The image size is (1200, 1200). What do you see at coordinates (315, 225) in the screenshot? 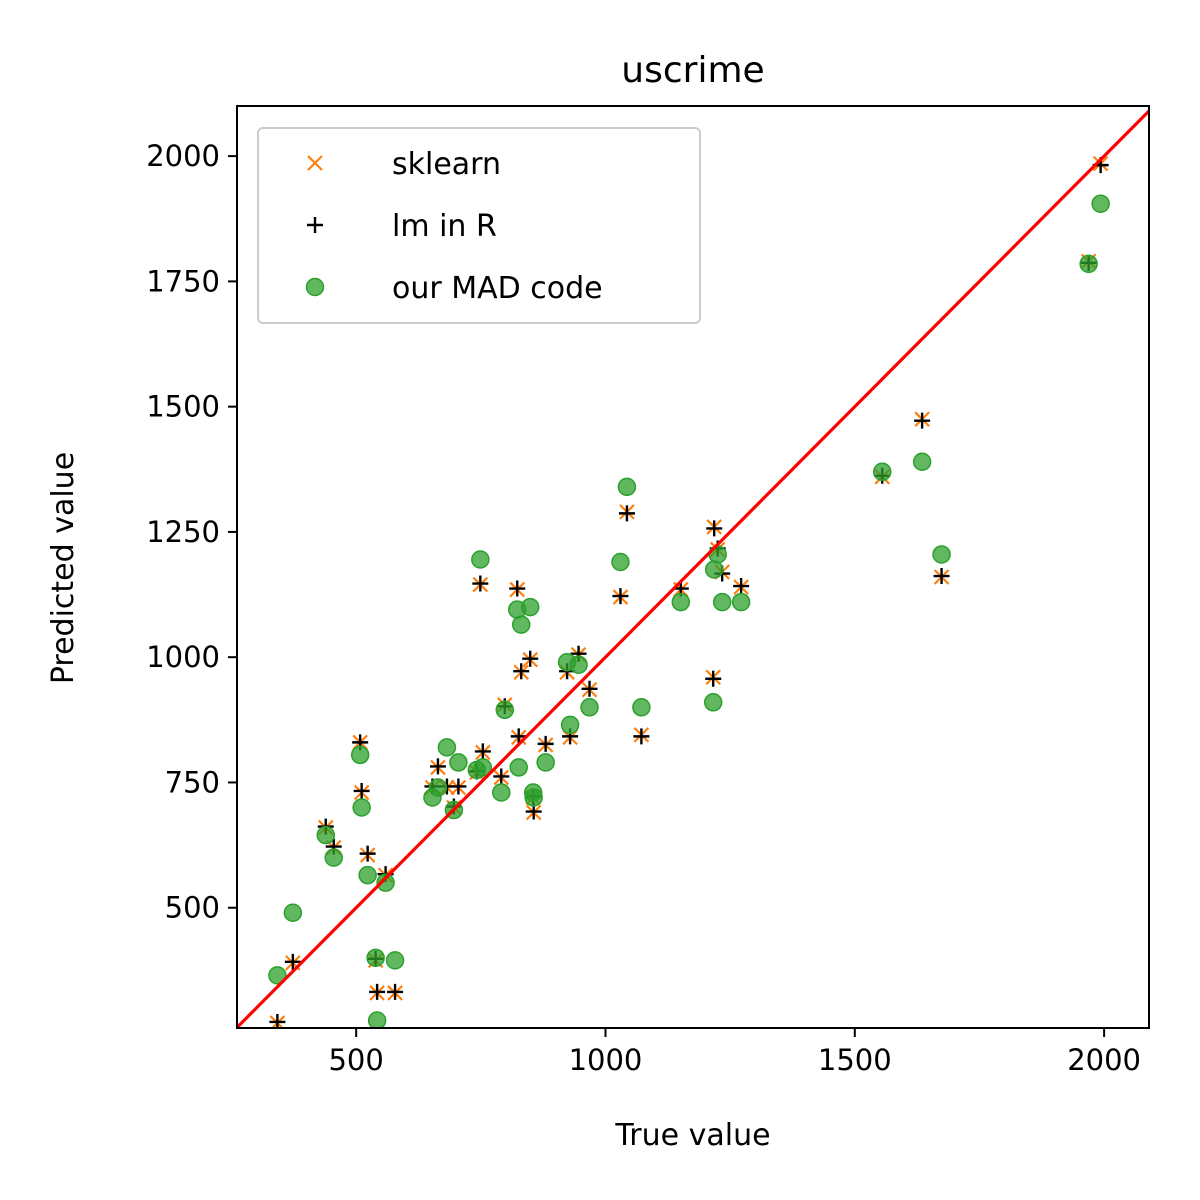
I see `legend-marker-lm-in-r` at bounding box center [315, 225].